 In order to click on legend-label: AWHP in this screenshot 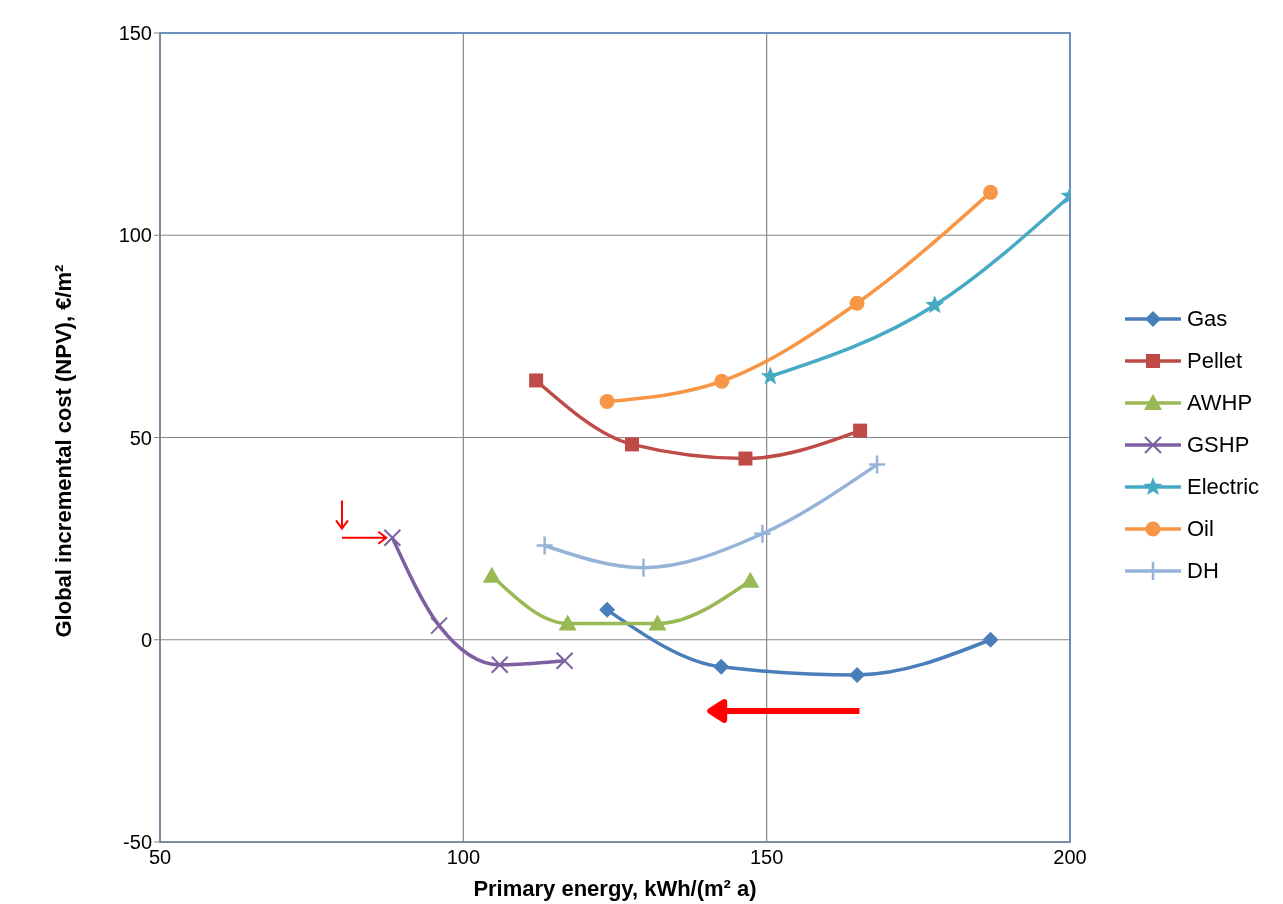, I will do `click(1220, 403)`.